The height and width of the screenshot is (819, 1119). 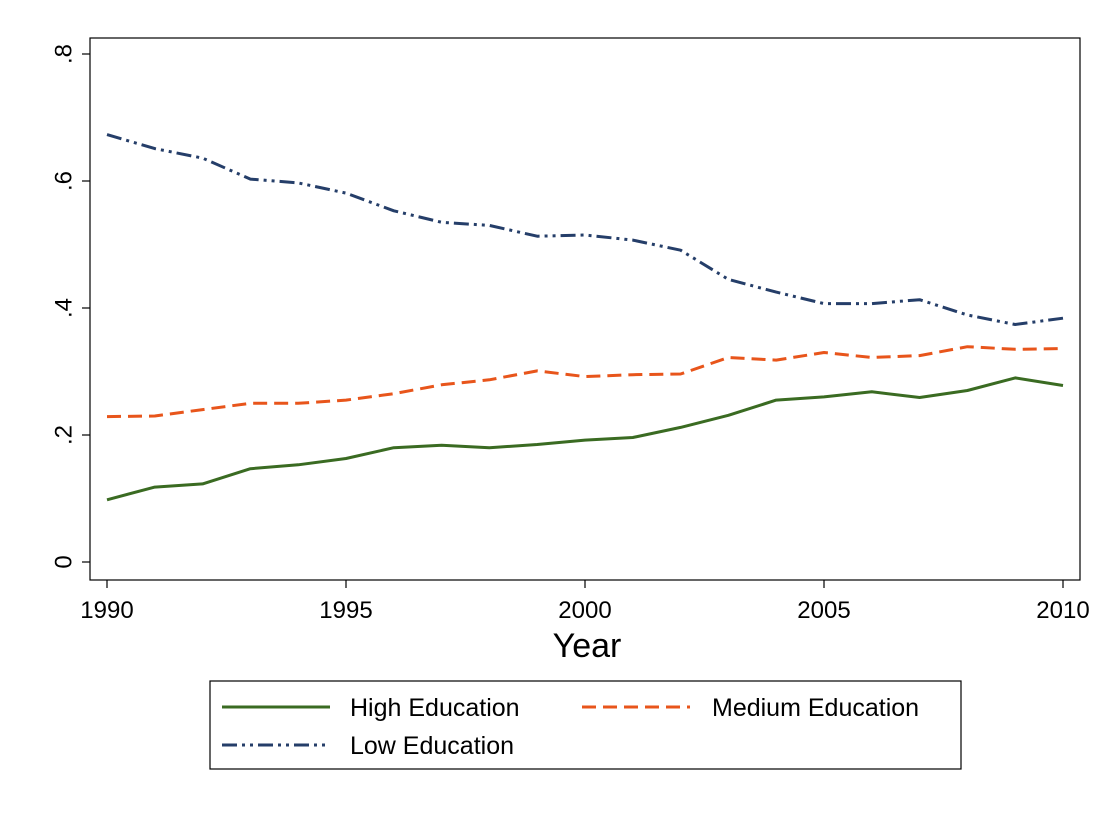 I want to click on y-tick-label: 0, so click(x=63, y=561).